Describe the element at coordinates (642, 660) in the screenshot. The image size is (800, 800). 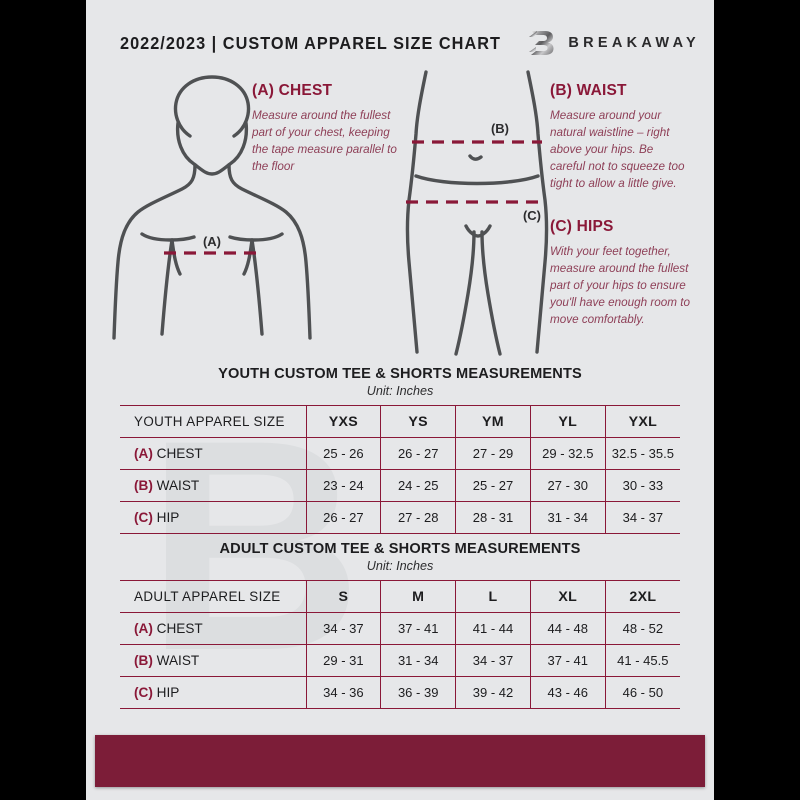
I see `adult-waist-2xl: 41 - 45.5` at that location.